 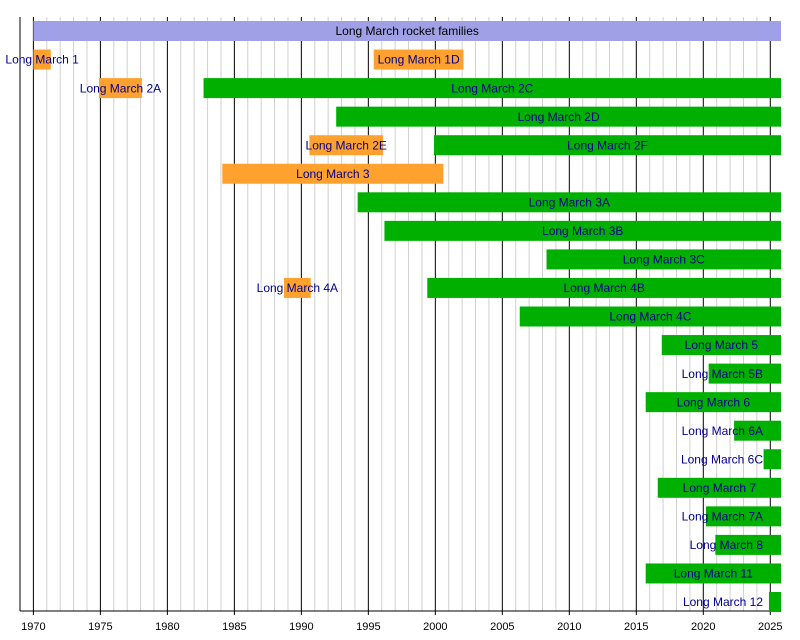 I want to click on title-bar, so click(x=407, y=31).